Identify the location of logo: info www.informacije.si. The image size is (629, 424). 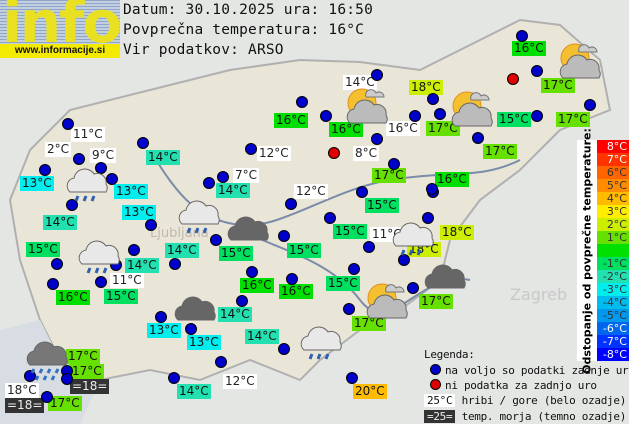
(61, 29).